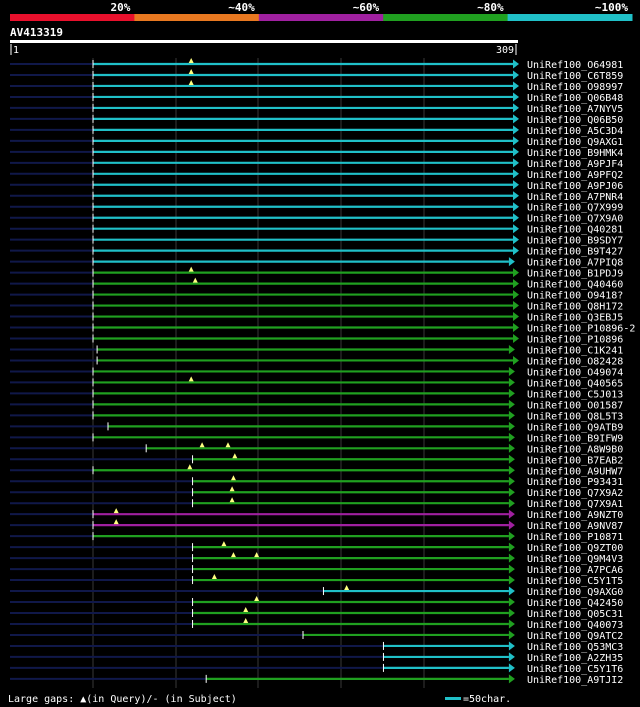 The image size is (640, 707). What do you see at coordinates (316, 624) in the screenshot?
I see `hit-row: UniRef100_Q40073` at bounding box center [316, 624].